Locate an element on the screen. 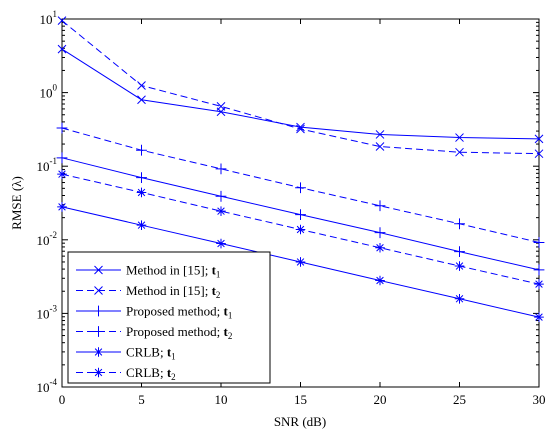  legend-label: Proposed method; t2 is located at coordinates (179, 332).